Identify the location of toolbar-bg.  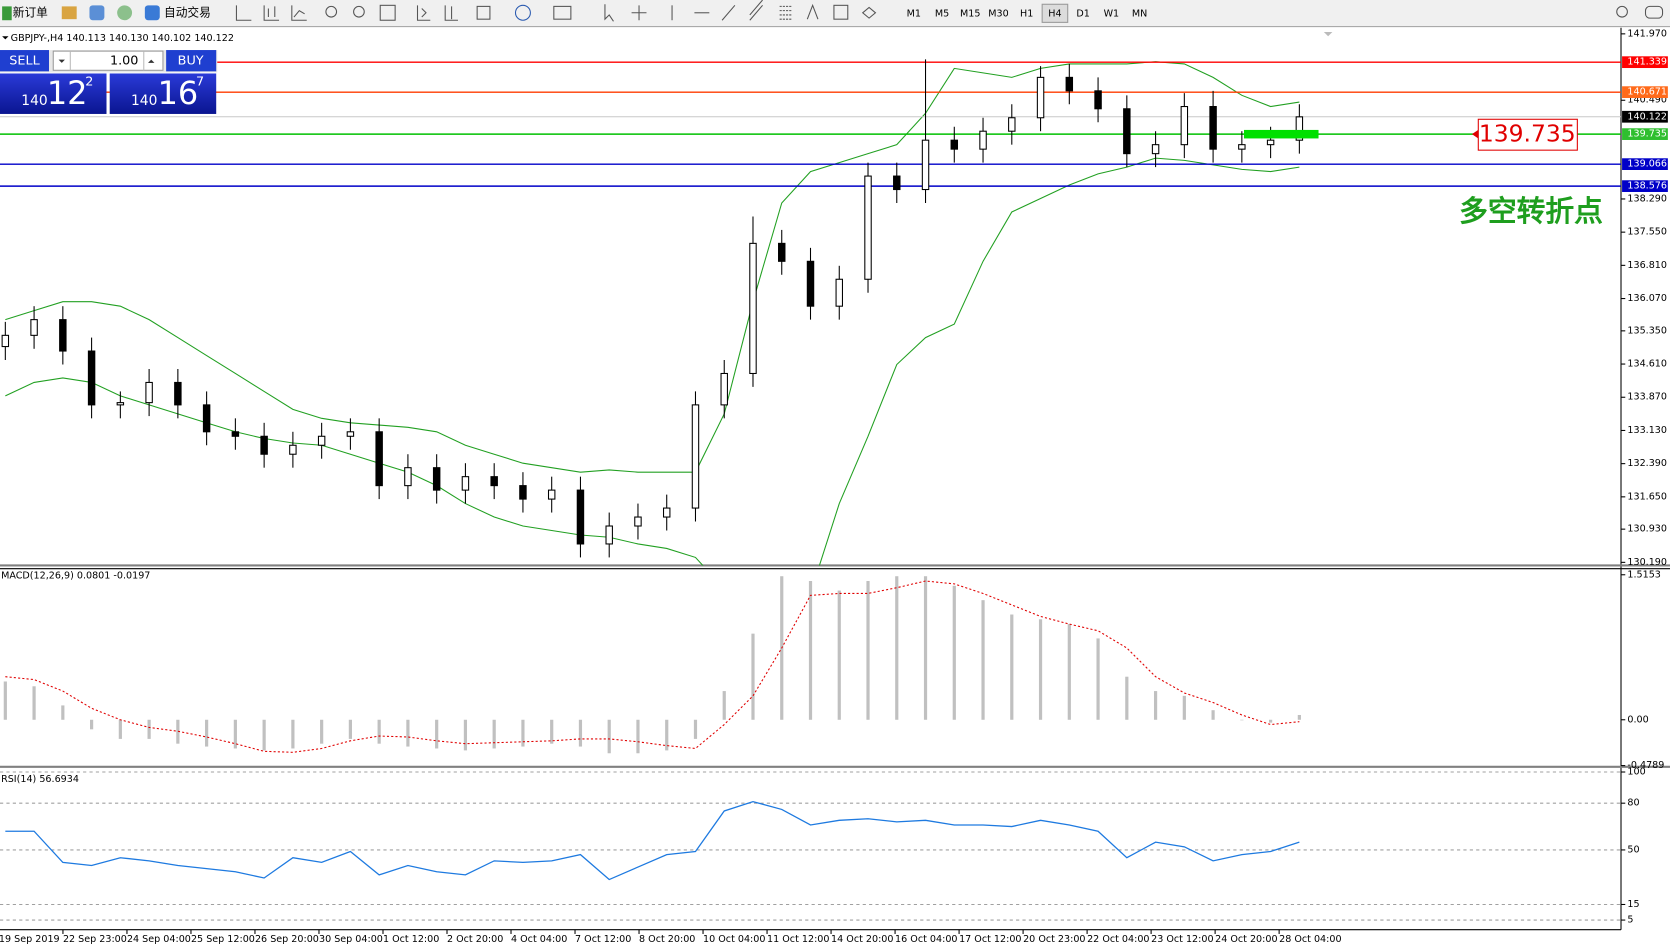
(835, 13).